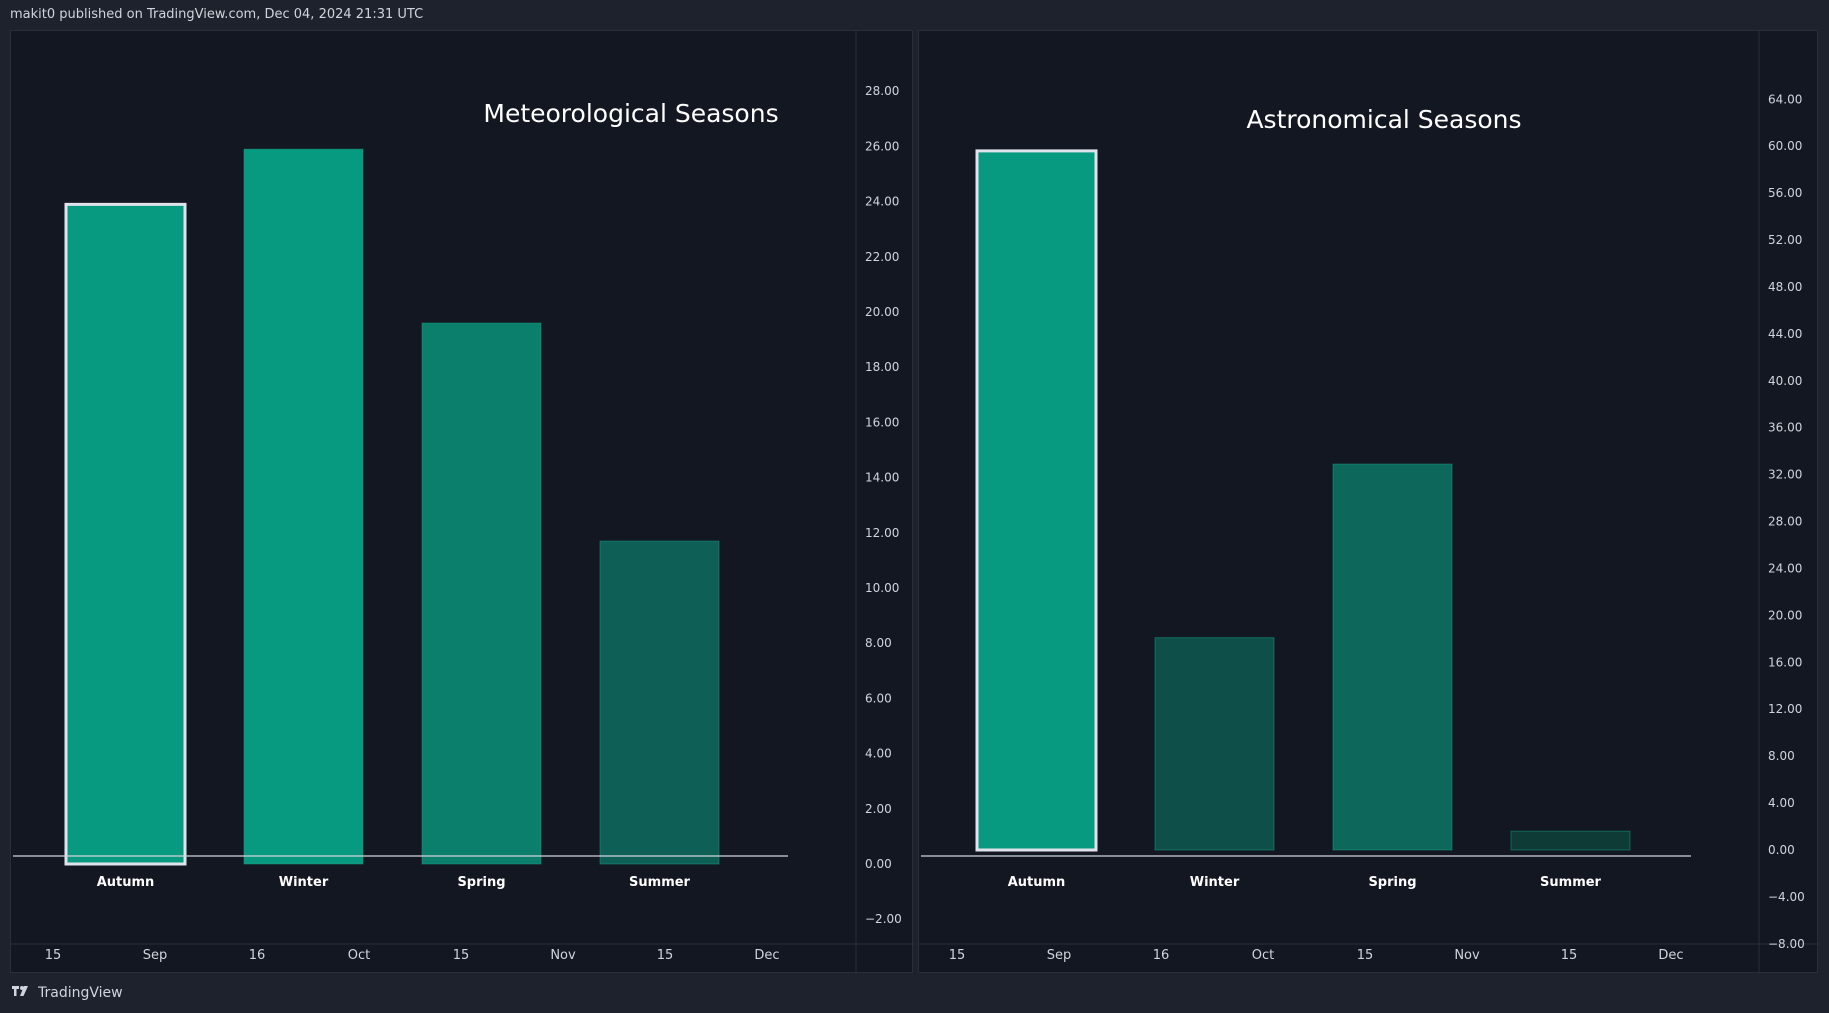 This screenshot has width=1829, height=1013. I want to click on chart-title: Astronomical Seasons, so click(1383, 119).